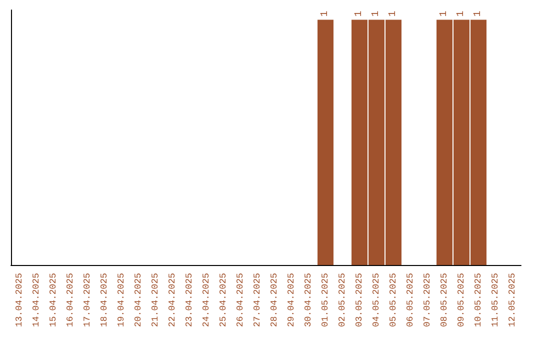 The image size is (540, 340). What do you see at coordinates (461, 300) in the screenshot?
I see `x-tick-label: 09.05.2025` at bounding box center [461, 300].